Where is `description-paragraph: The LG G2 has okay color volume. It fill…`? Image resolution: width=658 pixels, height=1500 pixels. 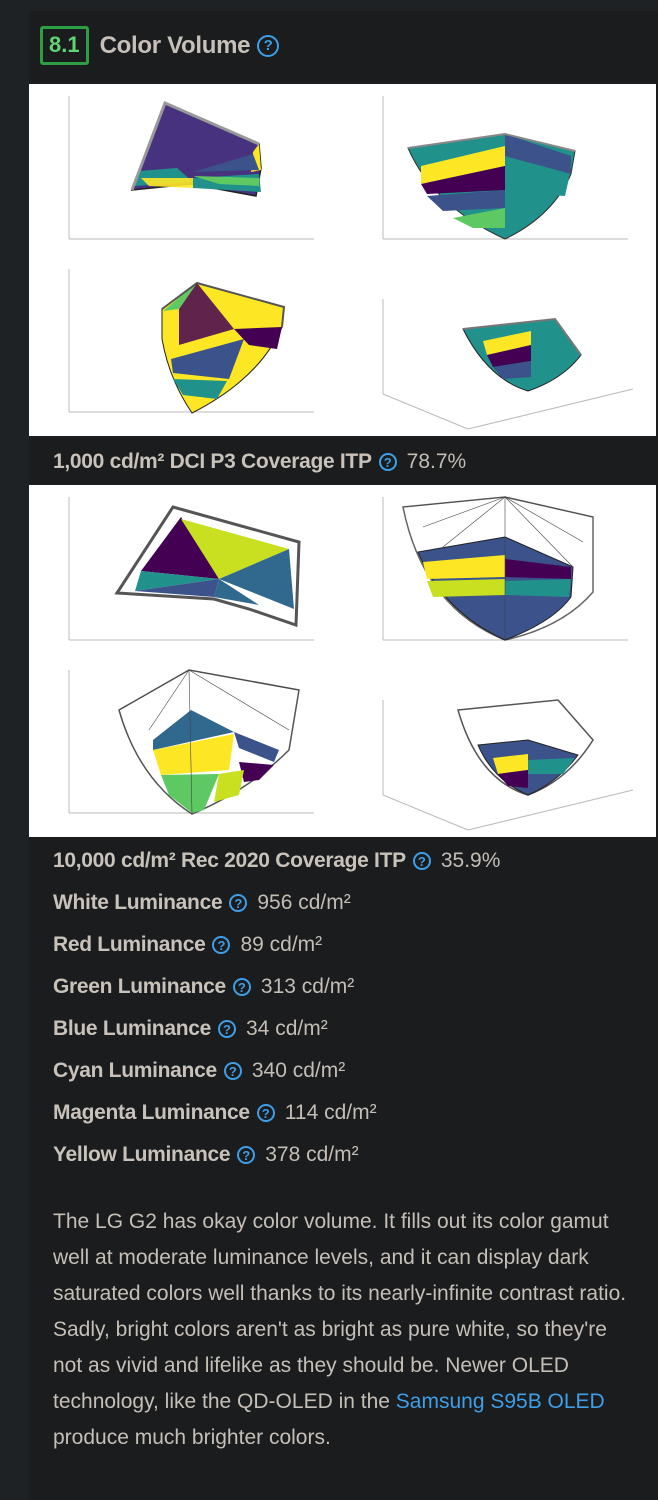
description-paragraph: The LG G2 has okay color volume. It fill… is located at coordinates (343, 1330).